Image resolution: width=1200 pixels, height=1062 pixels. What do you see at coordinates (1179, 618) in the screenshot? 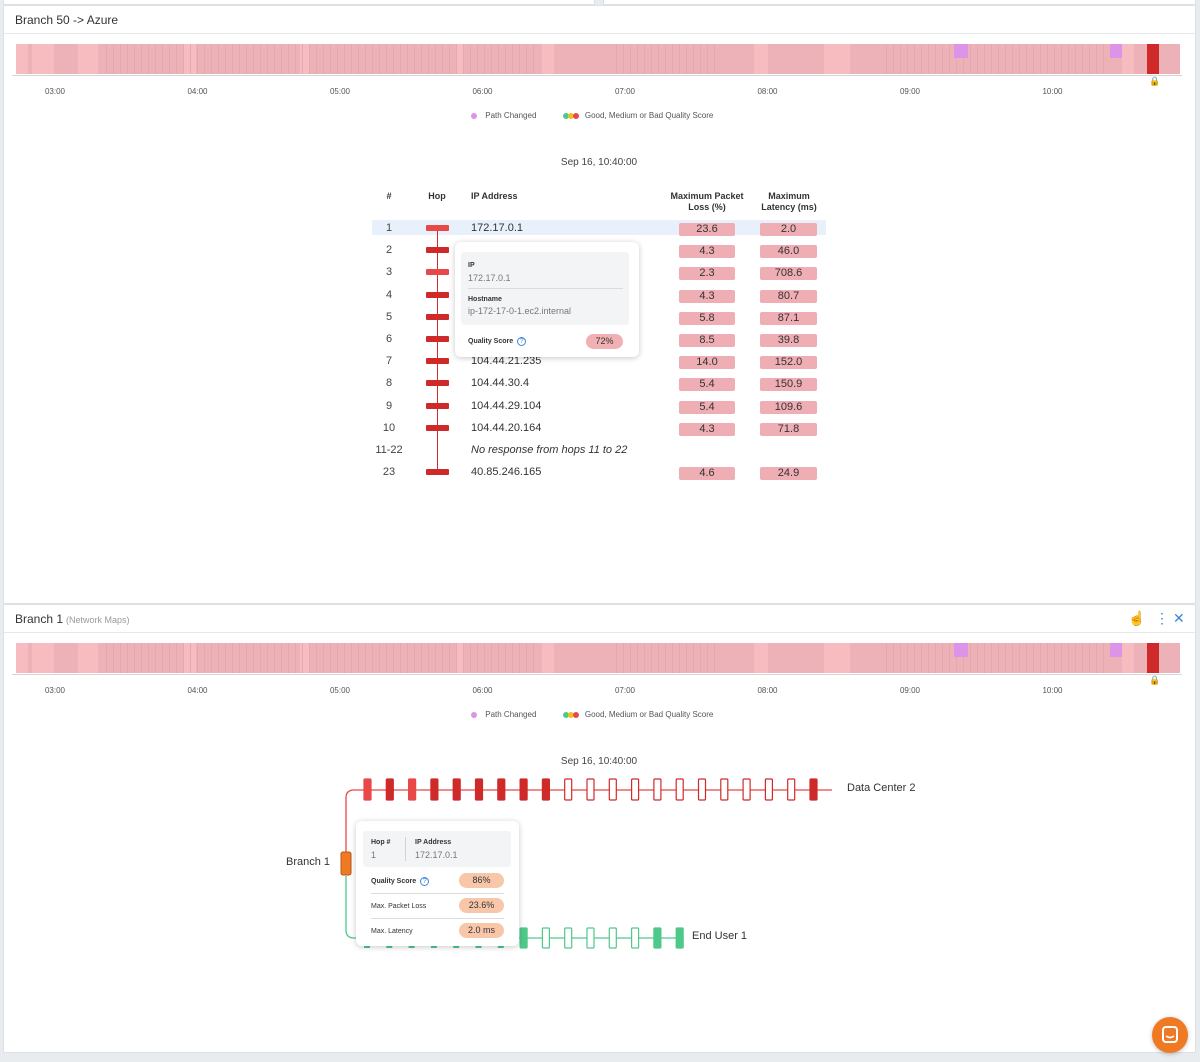
I see `close-icon: ✕` at bounding box center [1179, 618].